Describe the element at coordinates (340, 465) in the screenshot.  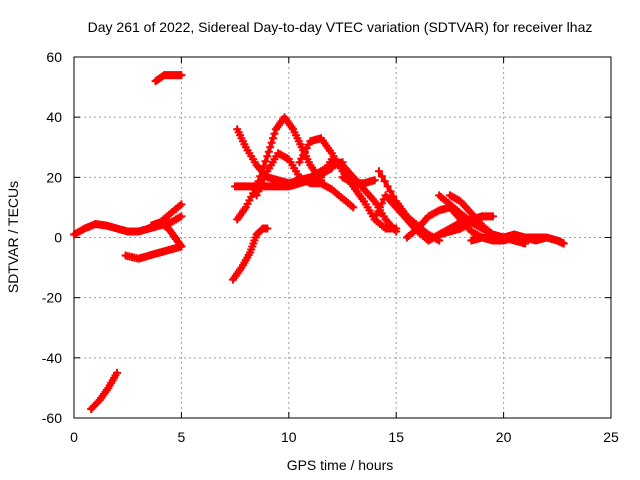
I see `x-axis-label: GPS time / hours` at that location.